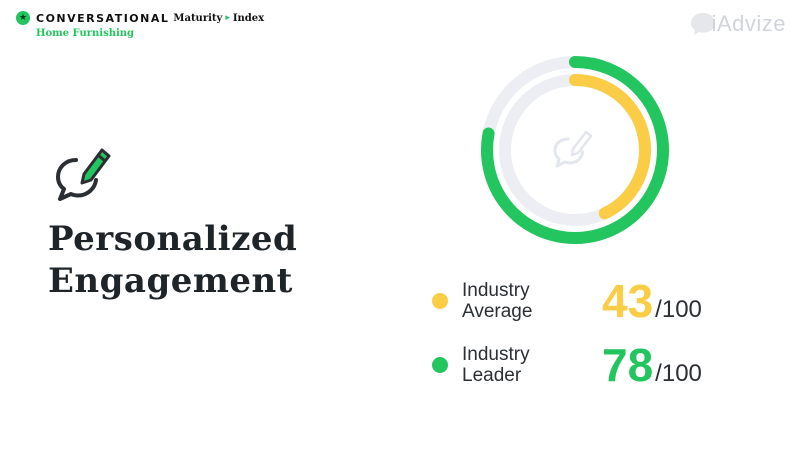 The height and width of the screenshot is (450, 800). I want to click on title-line-1: Personalized, so click(173, 239).